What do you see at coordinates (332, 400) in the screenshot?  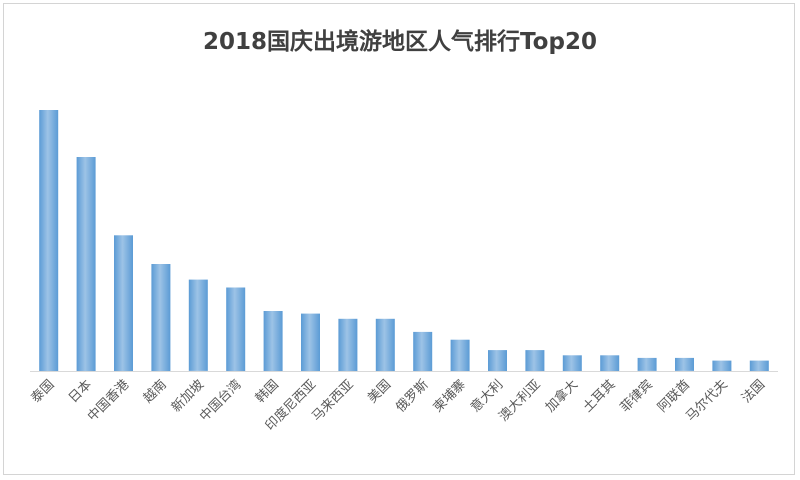 I see `x-tick-label-8: 马来西亚` at bounding box center [332, 400].